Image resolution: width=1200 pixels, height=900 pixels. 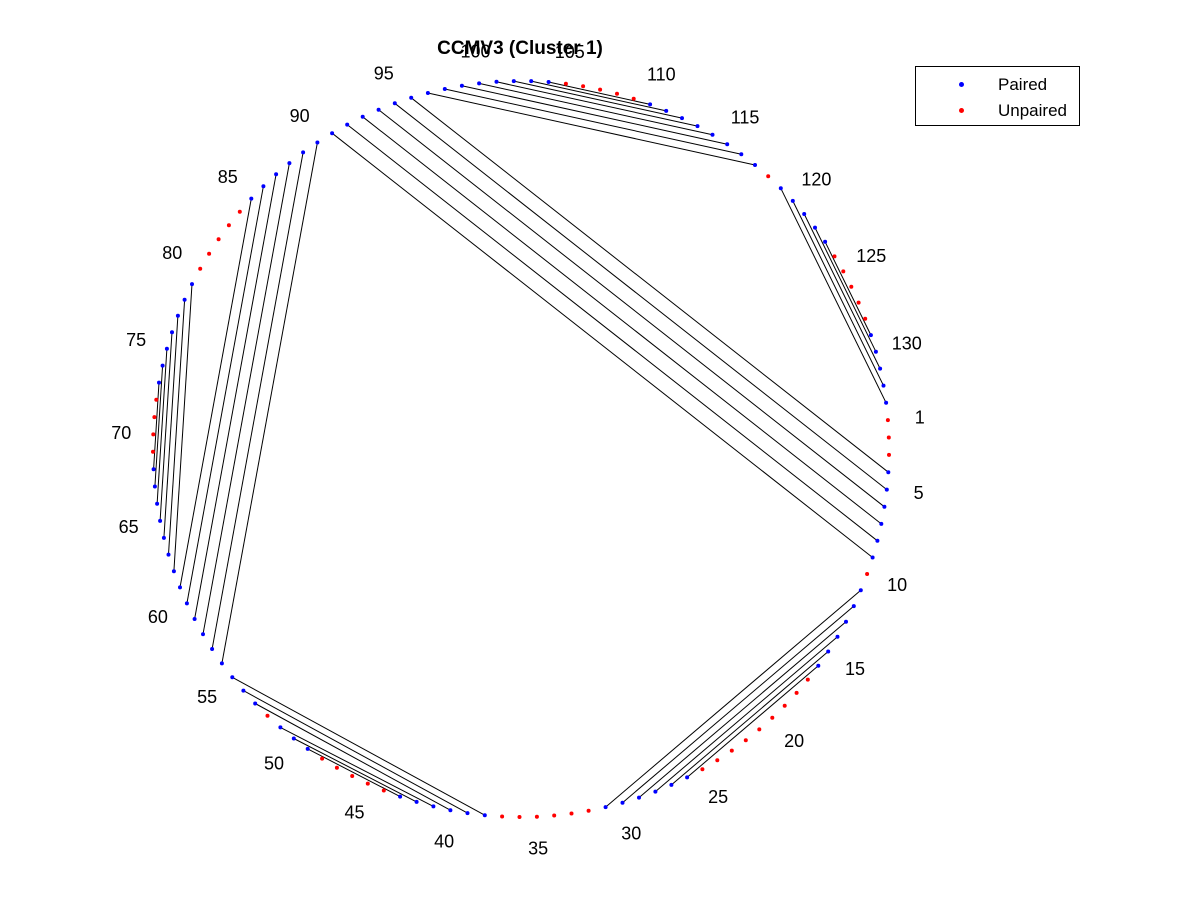 What do you see at coordinates (661, 74) in the screenshot?
I see `position-label-110: 110` at bounding box center [661, 74].